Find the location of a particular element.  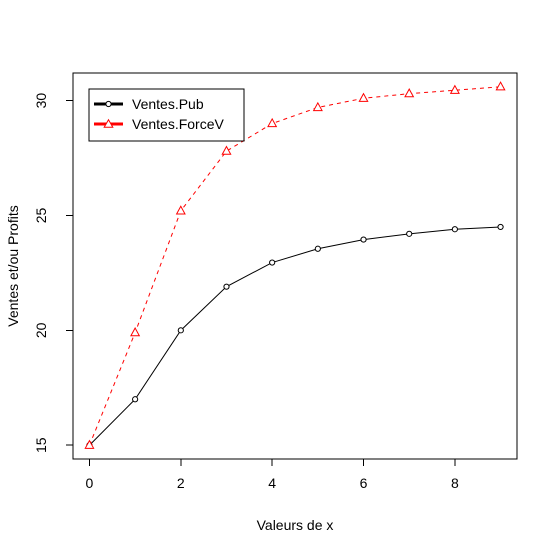

x-axis-label: Valeurs de x is located at coordinates (295, 525).